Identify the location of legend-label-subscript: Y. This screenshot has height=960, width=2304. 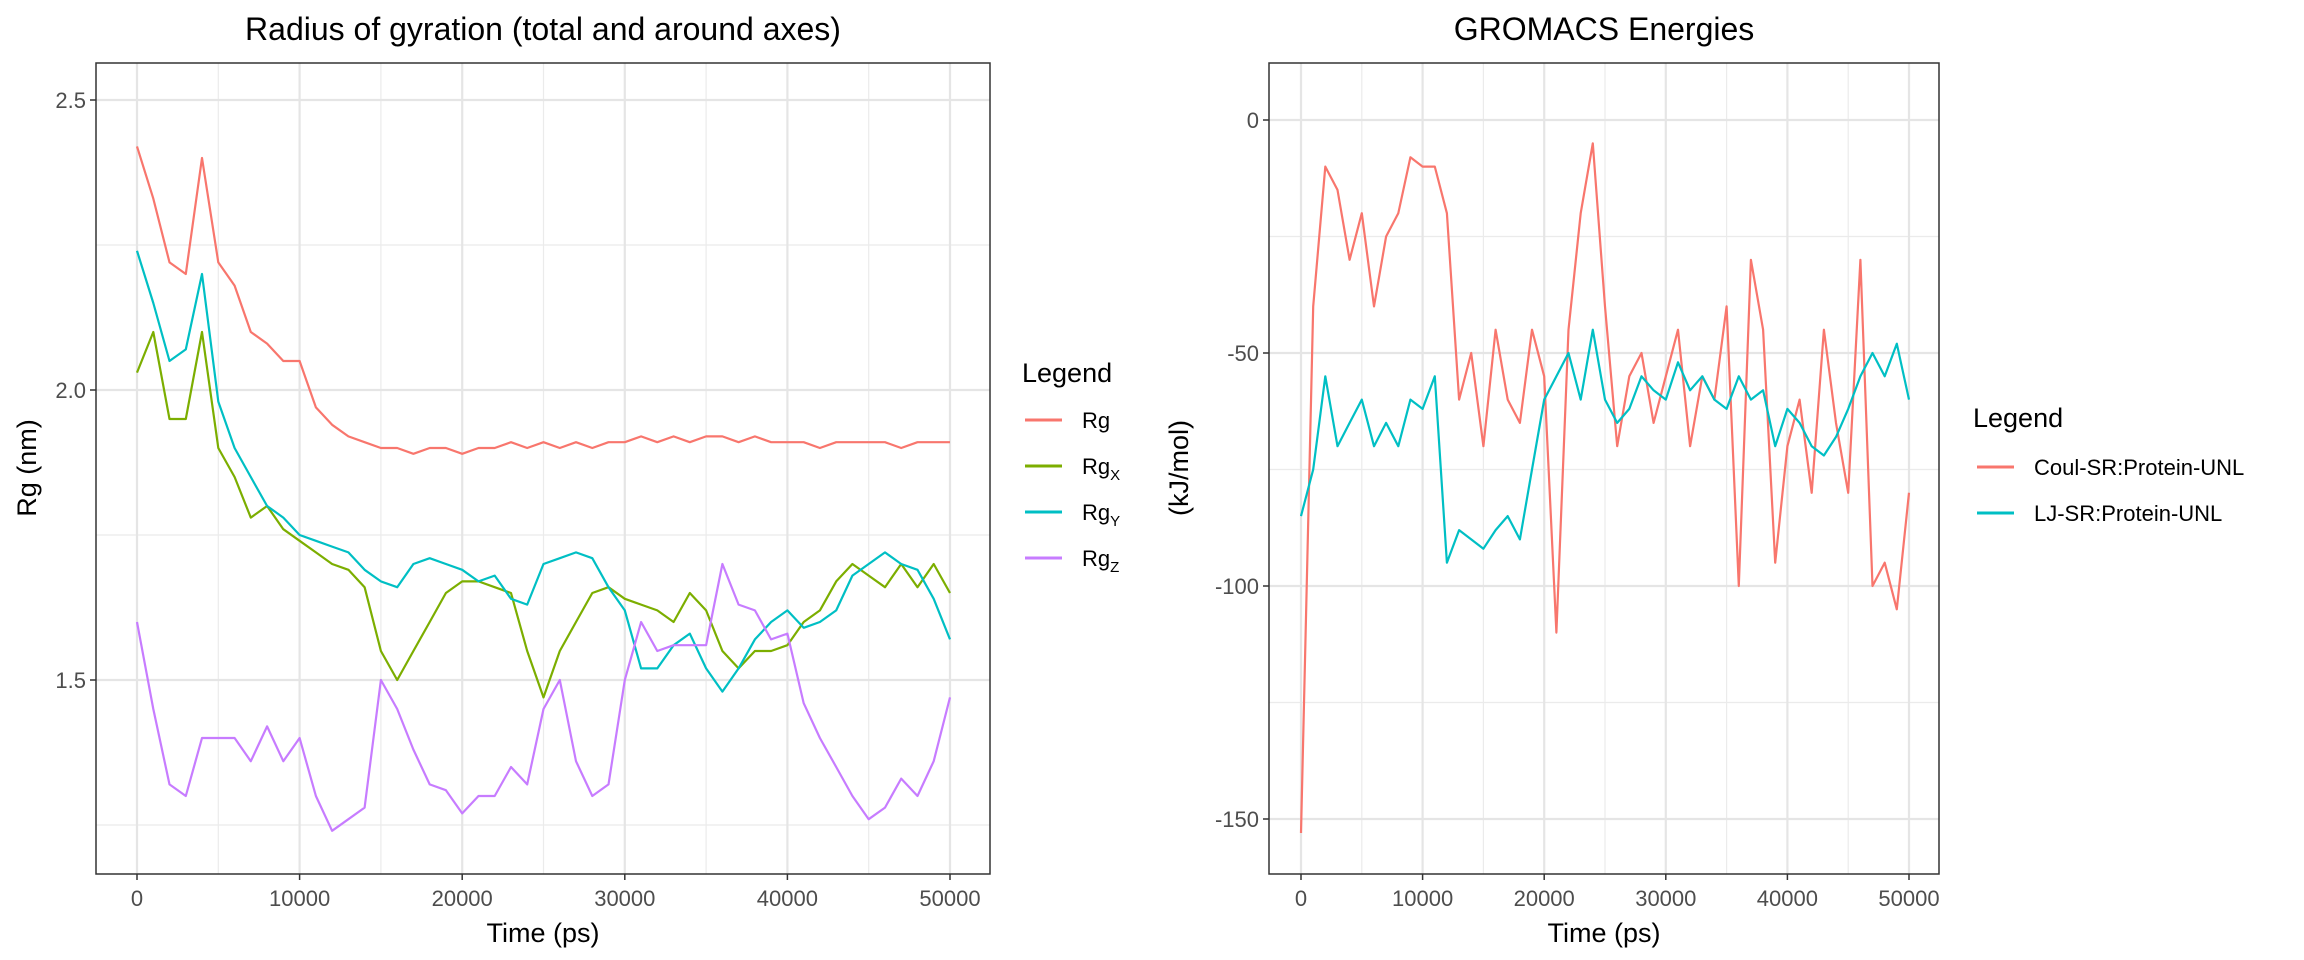
(1115, 521).